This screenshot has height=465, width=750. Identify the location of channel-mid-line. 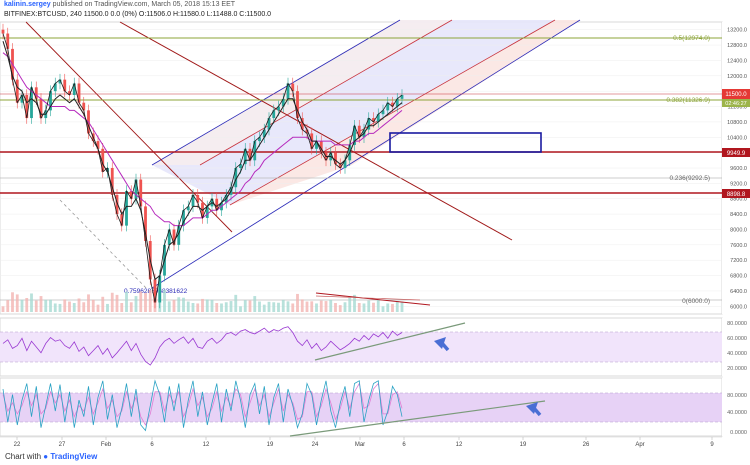
(326, 92).